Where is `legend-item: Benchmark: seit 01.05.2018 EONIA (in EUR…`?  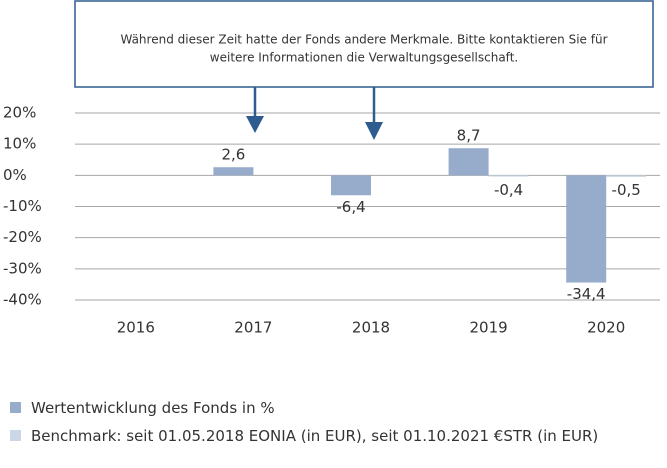 legend-item: Benchmark: seit 01.05.2018 EONIA (in EUR… is located at coordinates (330, 436).